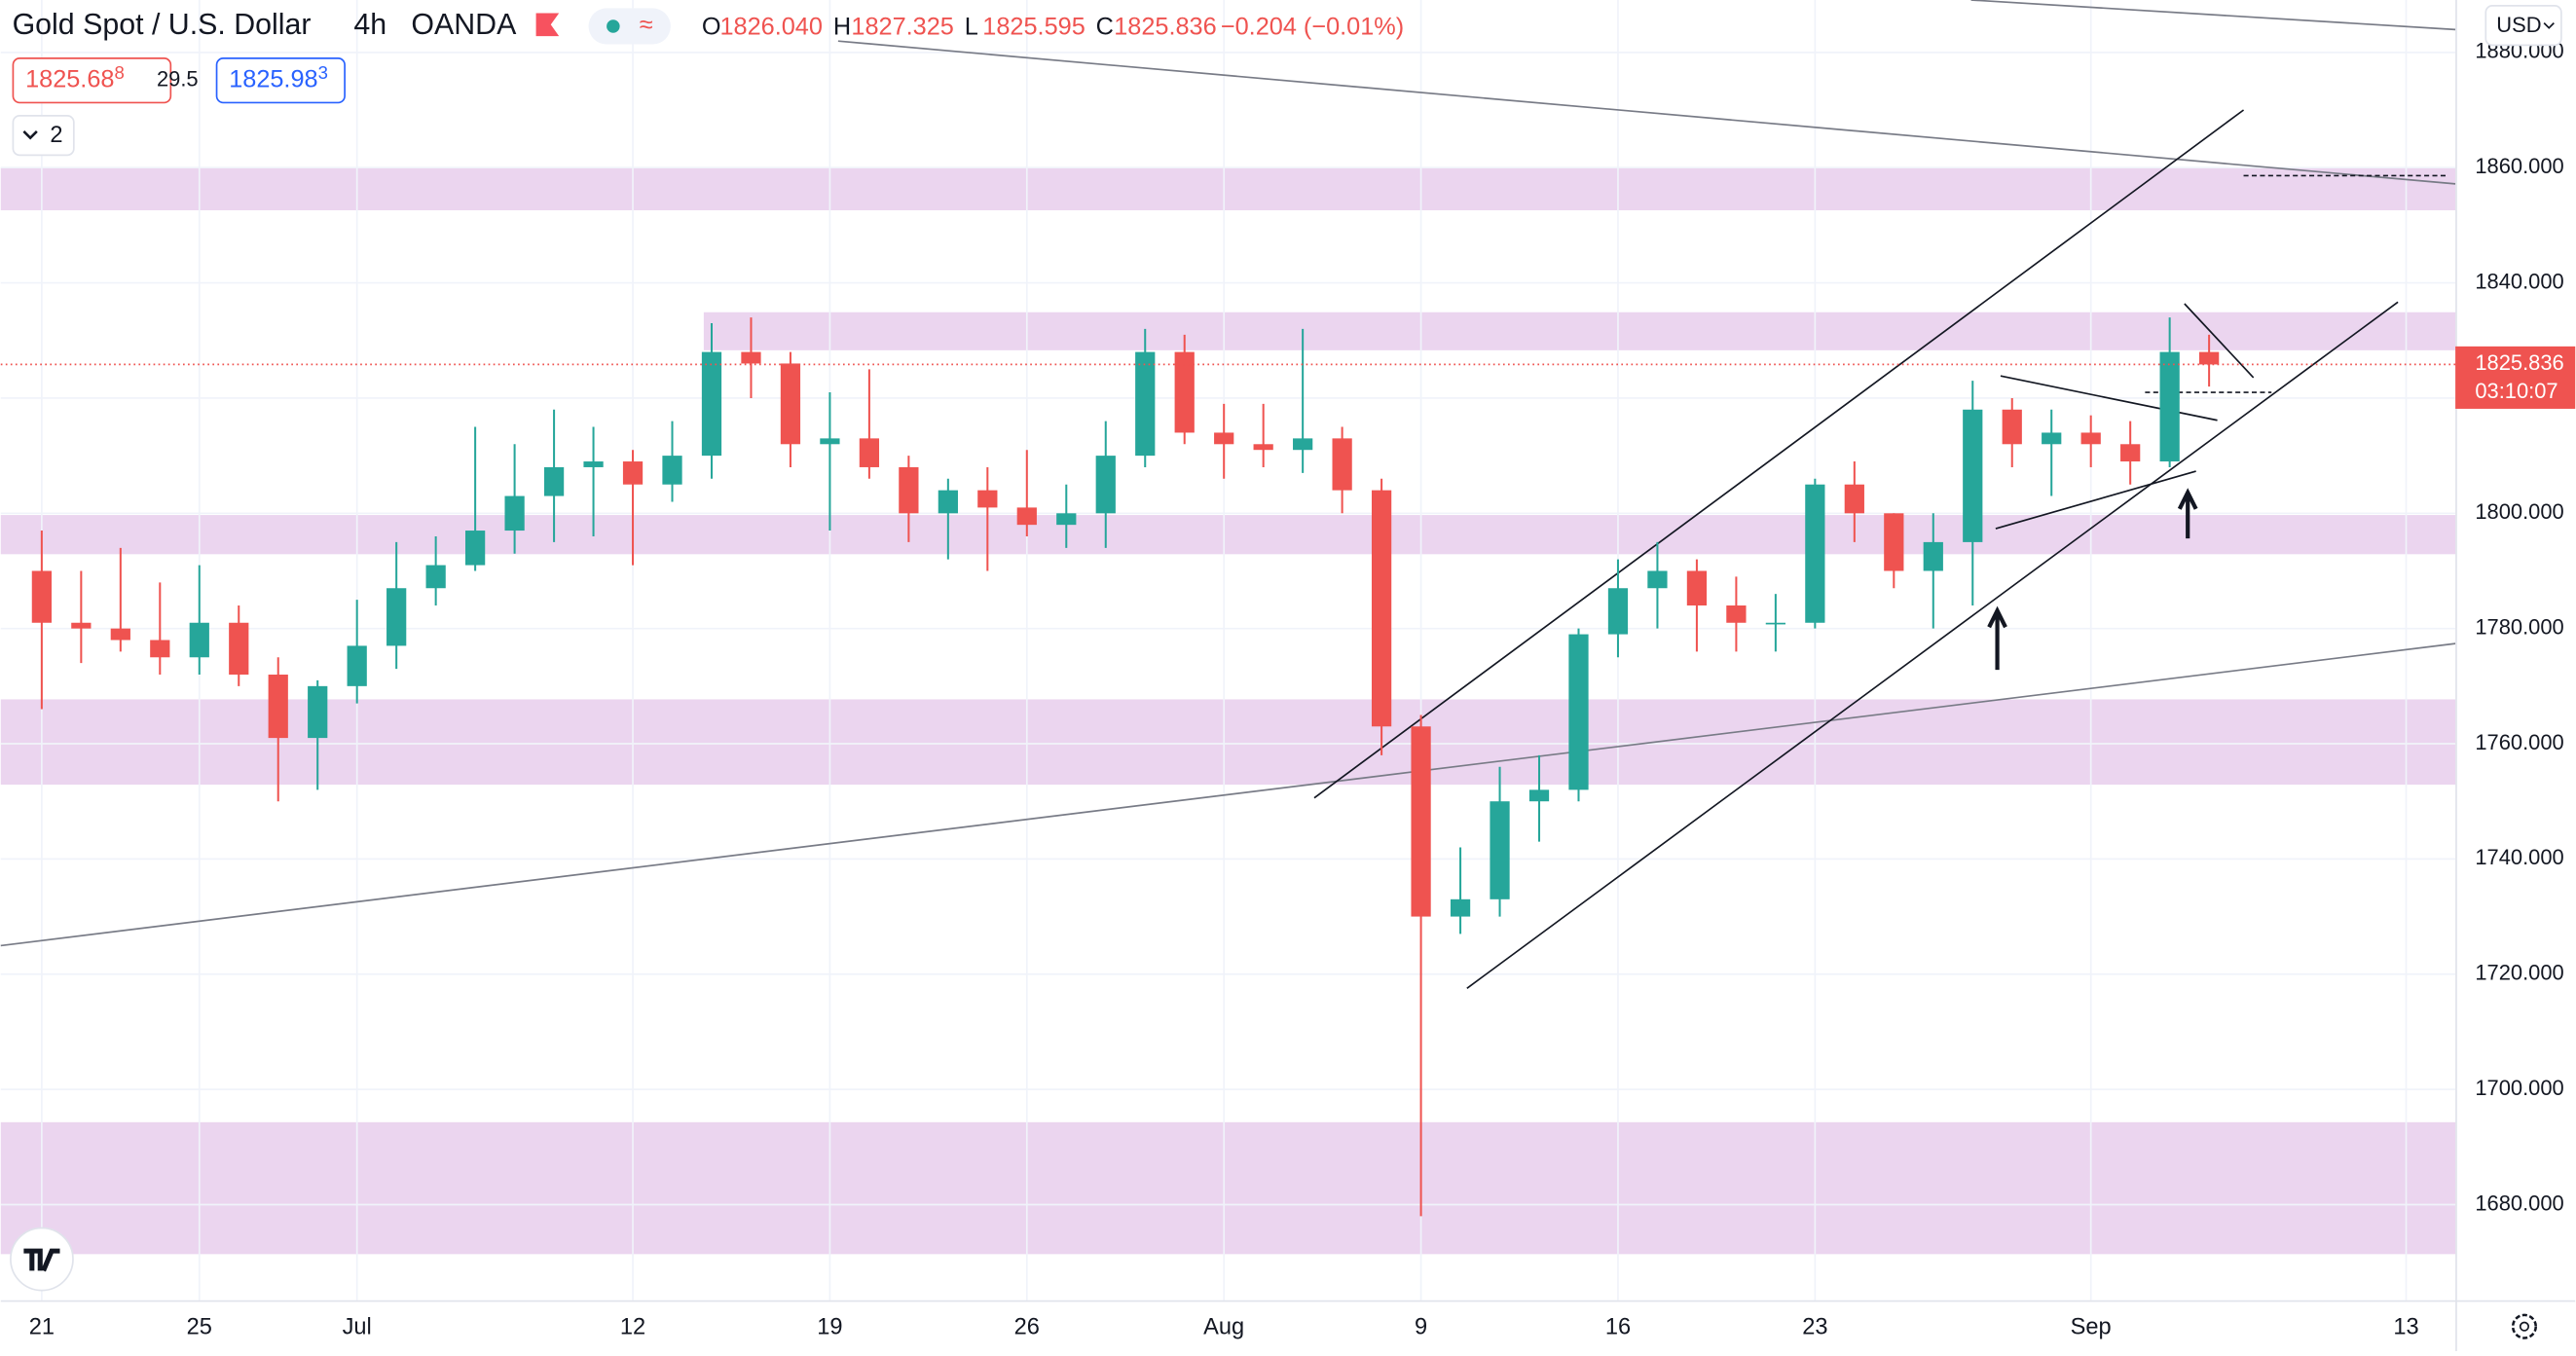  What do you see at coordinates (1105, 26) in the screenshot?
I see `ohlc-key: C` at bounding box center [1105, 26].